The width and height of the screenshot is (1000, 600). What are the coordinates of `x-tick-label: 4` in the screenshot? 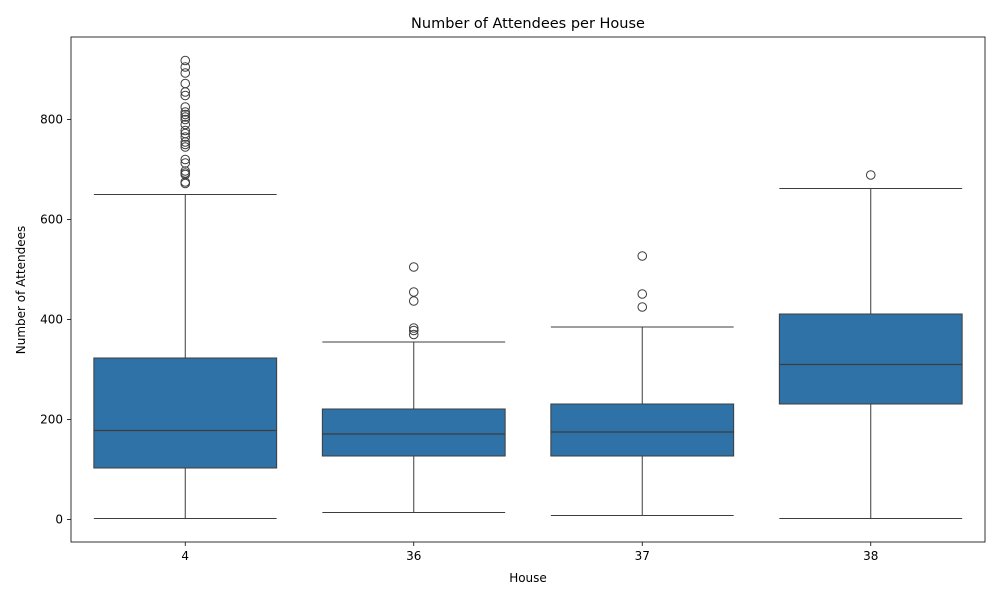 It's located at (185, 556).